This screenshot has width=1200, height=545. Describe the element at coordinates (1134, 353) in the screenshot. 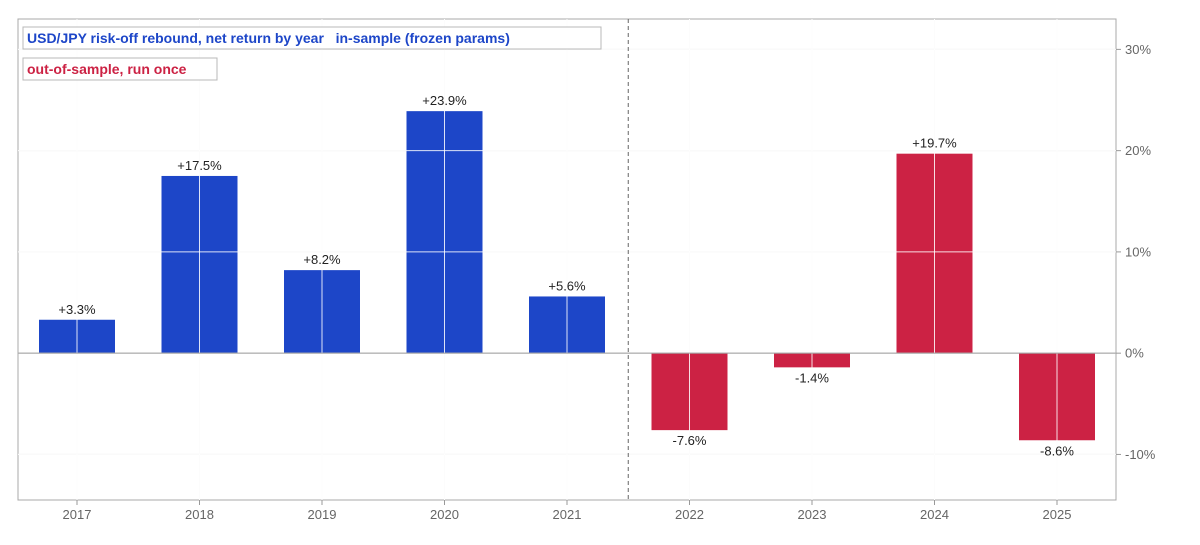

I see `y-tick-label: 0%` at that location.